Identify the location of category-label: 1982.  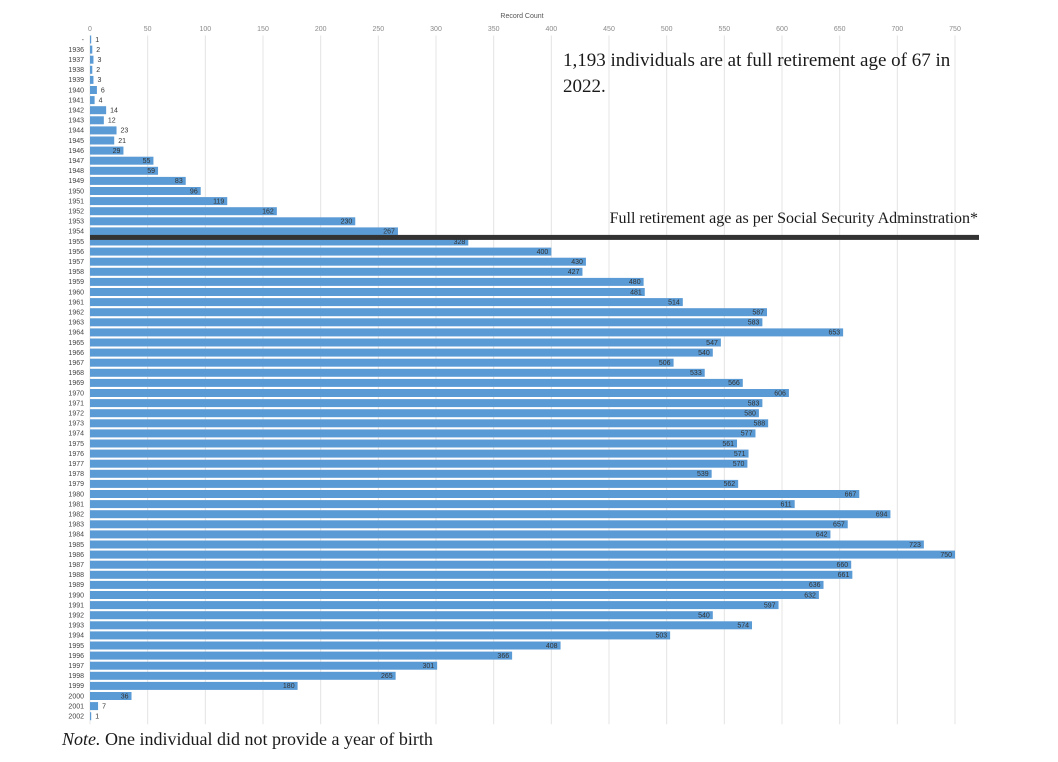
(76, 515).